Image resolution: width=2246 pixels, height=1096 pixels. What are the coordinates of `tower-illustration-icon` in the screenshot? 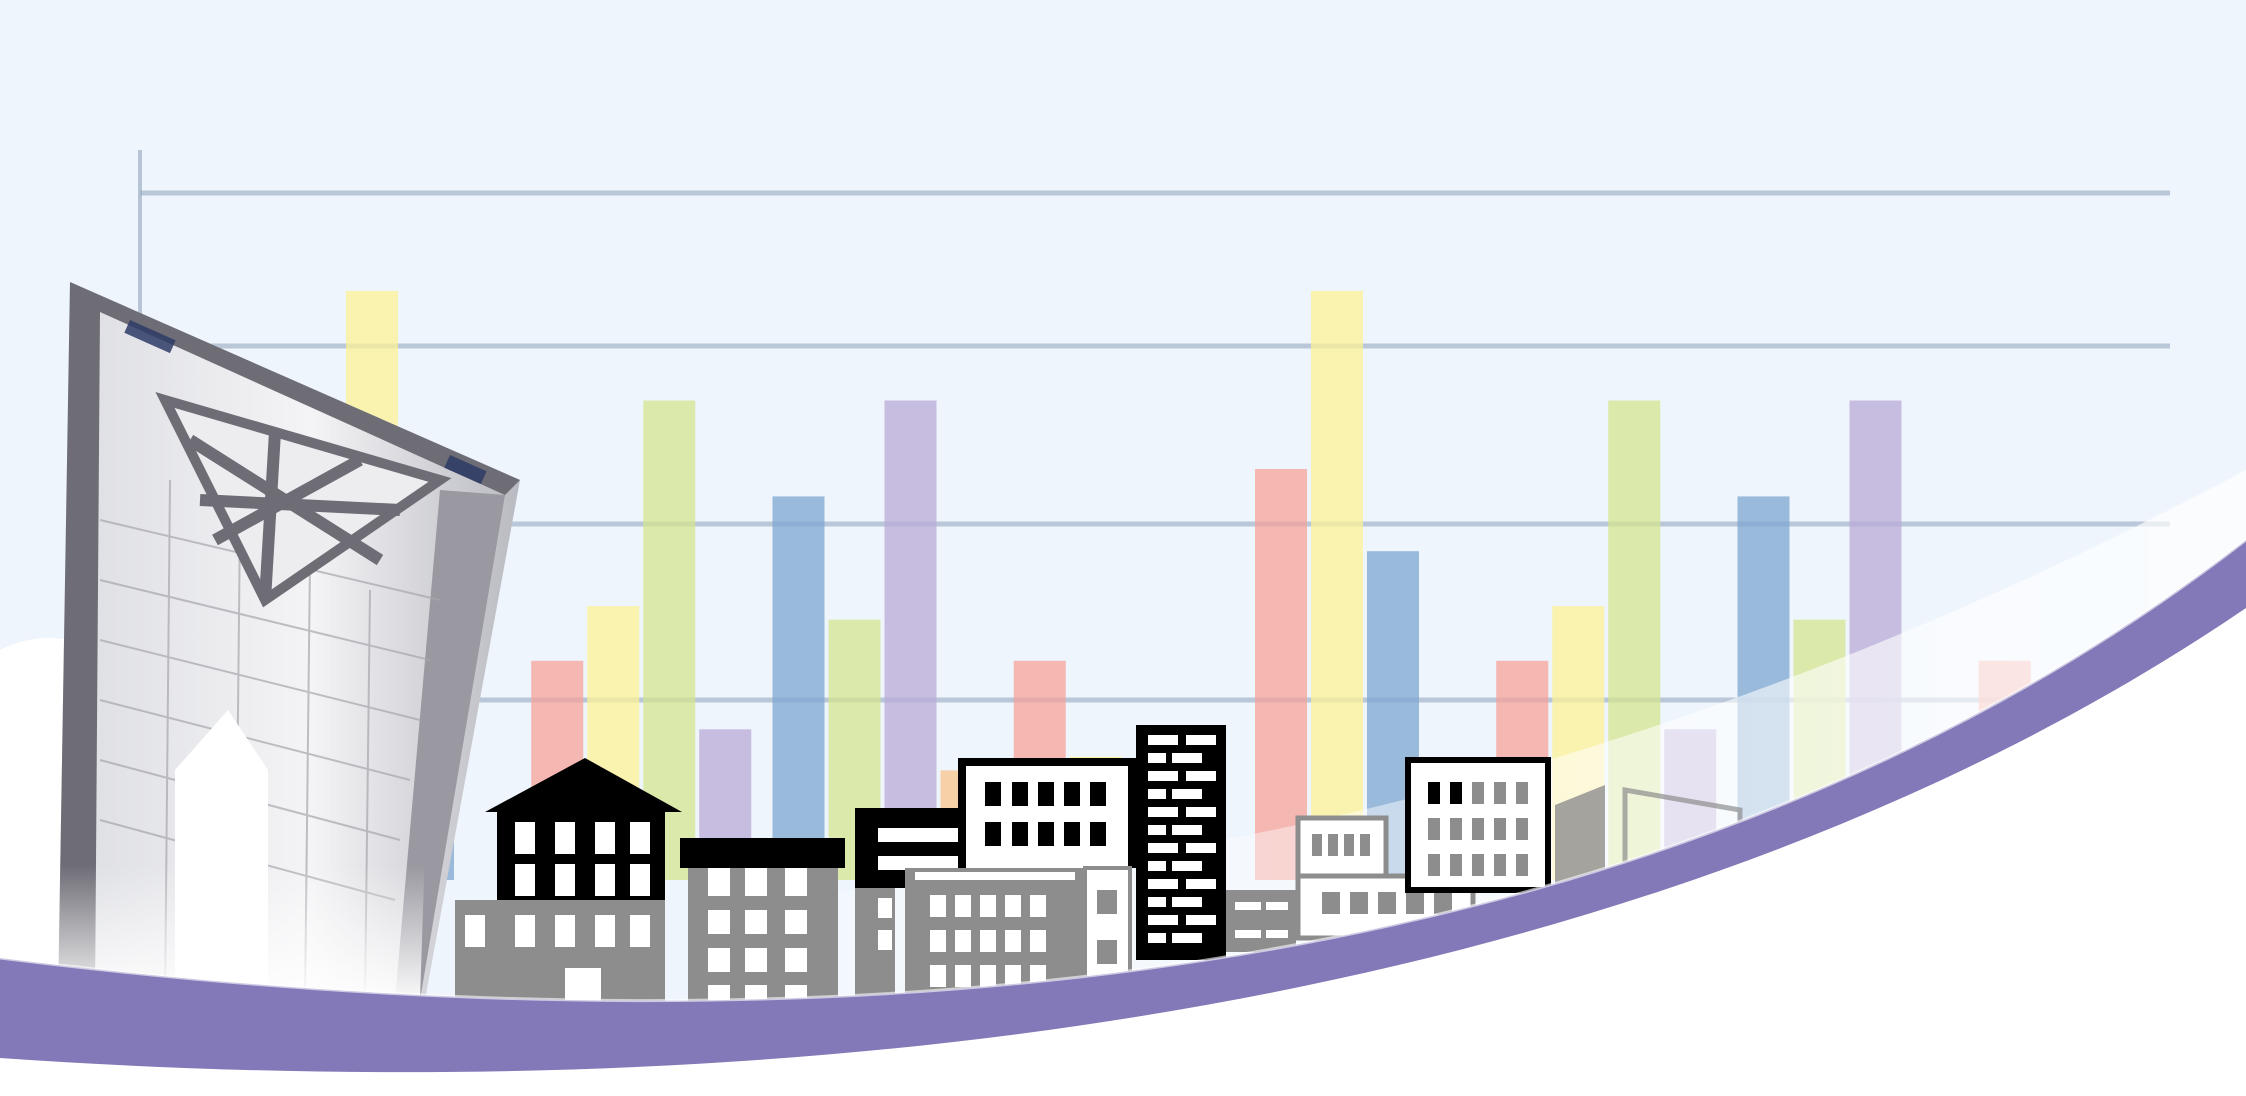 It's located at (289, 641).